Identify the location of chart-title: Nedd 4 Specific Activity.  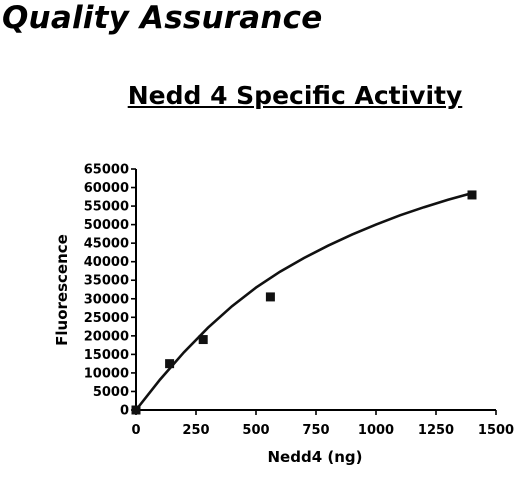
(295, 95).